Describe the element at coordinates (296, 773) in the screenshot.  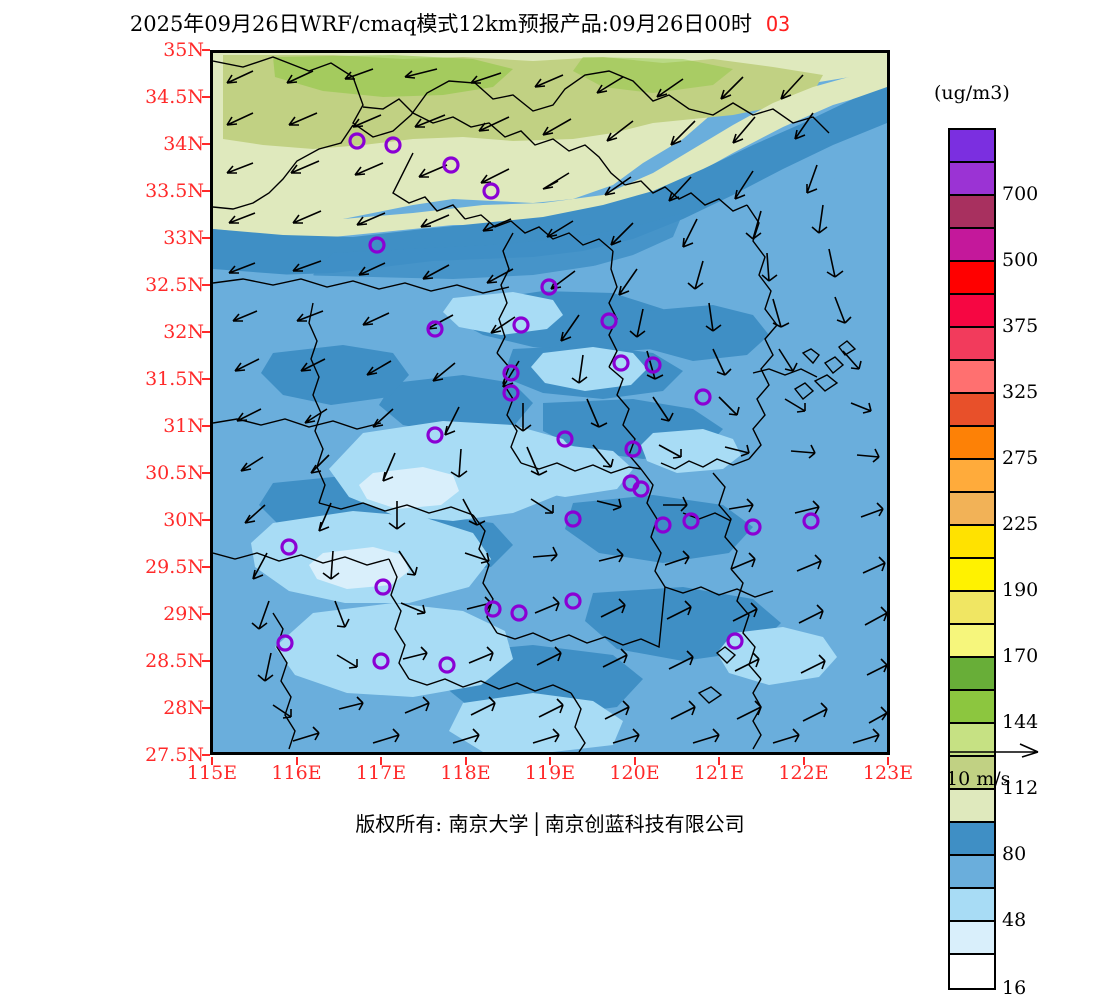
I see `longitude-tick-label: 116E` at that location.